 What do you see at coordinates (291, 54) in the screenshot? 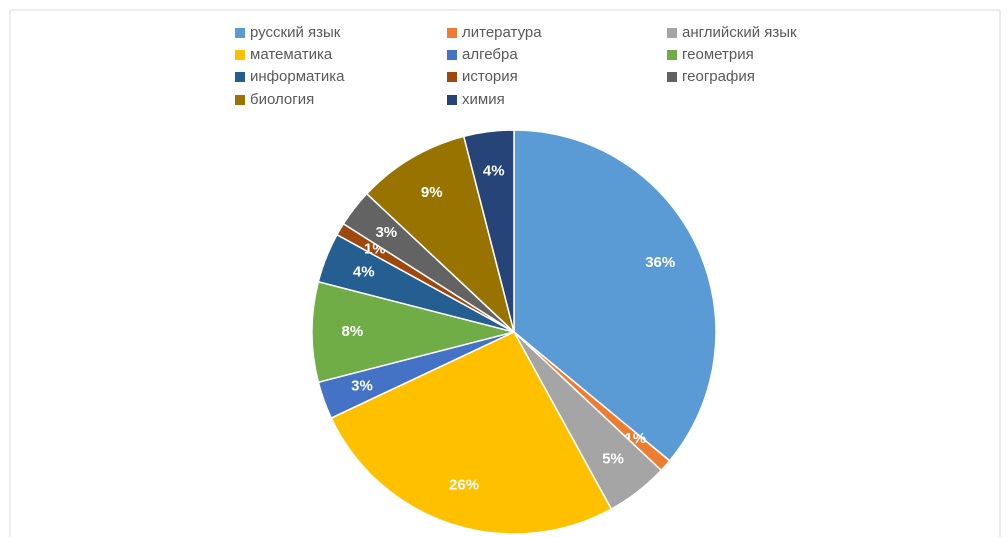
I see `legend-label: математика` at bounding box center [291, 54].